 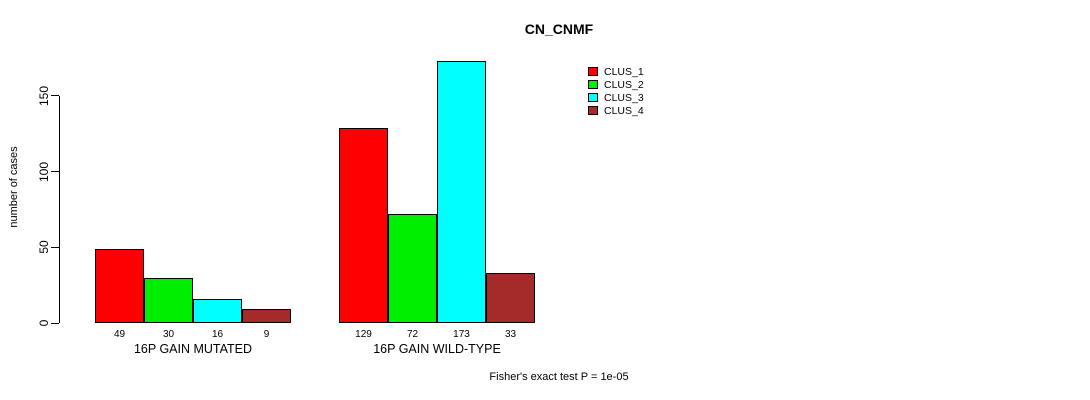 What do you see at coordinates (363, 225) in the screenshot?
I see `bar-clus_1-group2` at bounding box center [363, 225].